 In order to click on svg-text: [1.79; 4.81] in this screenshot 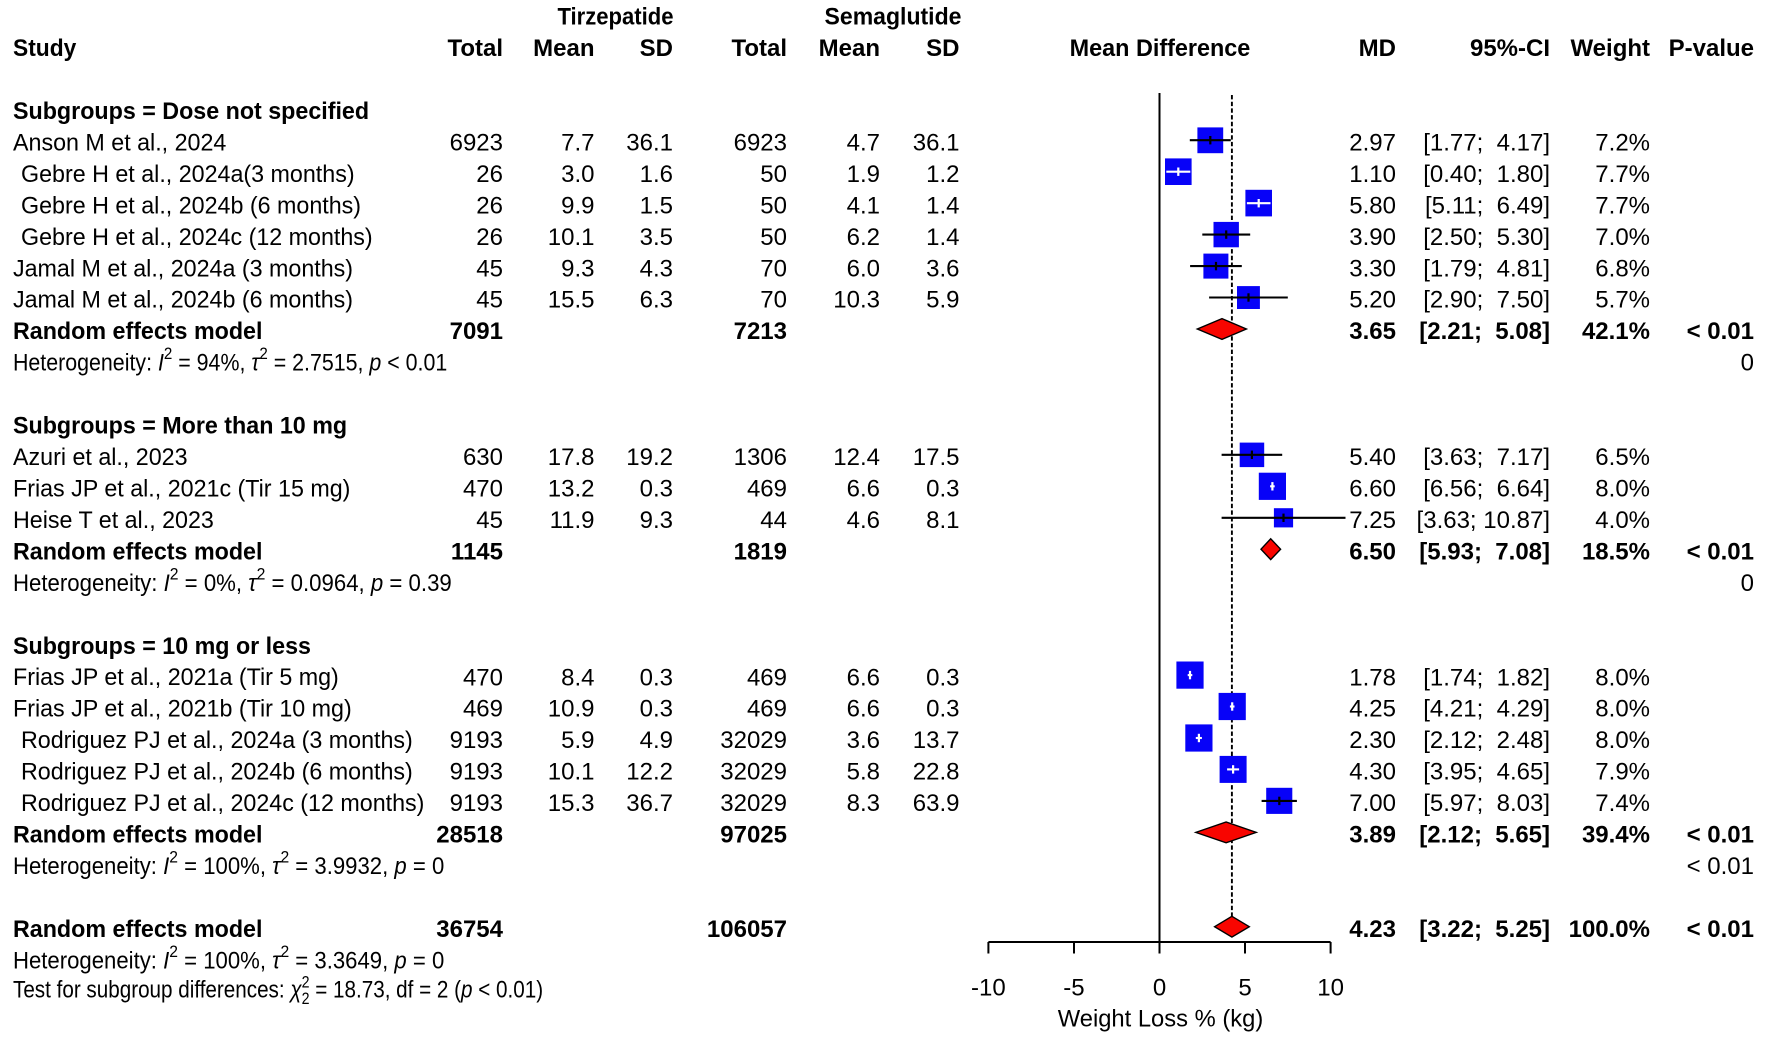, I will do `click(1486, 268)`.